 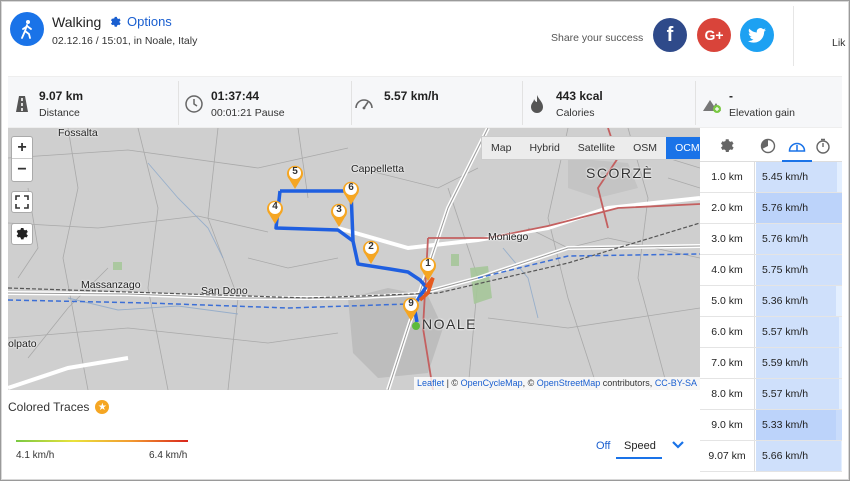 What do you see at coordinates (568, 383) in the screenshot?
I see `openstreetmap-link: OpenStreetMap` at bounding box center [568, 383].